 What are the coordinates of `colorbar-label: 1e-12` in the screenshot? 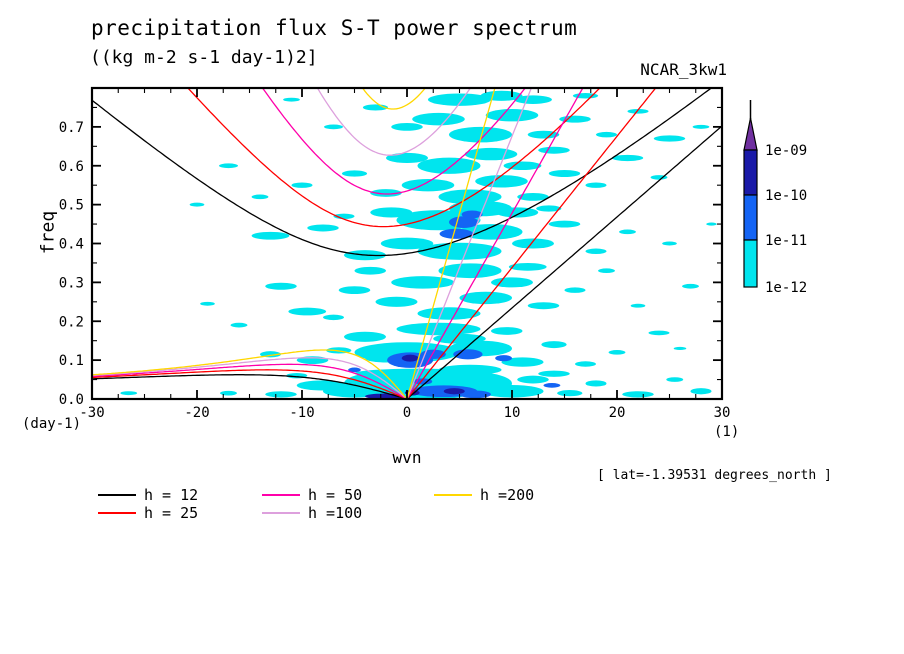 It's located at (786, 288).